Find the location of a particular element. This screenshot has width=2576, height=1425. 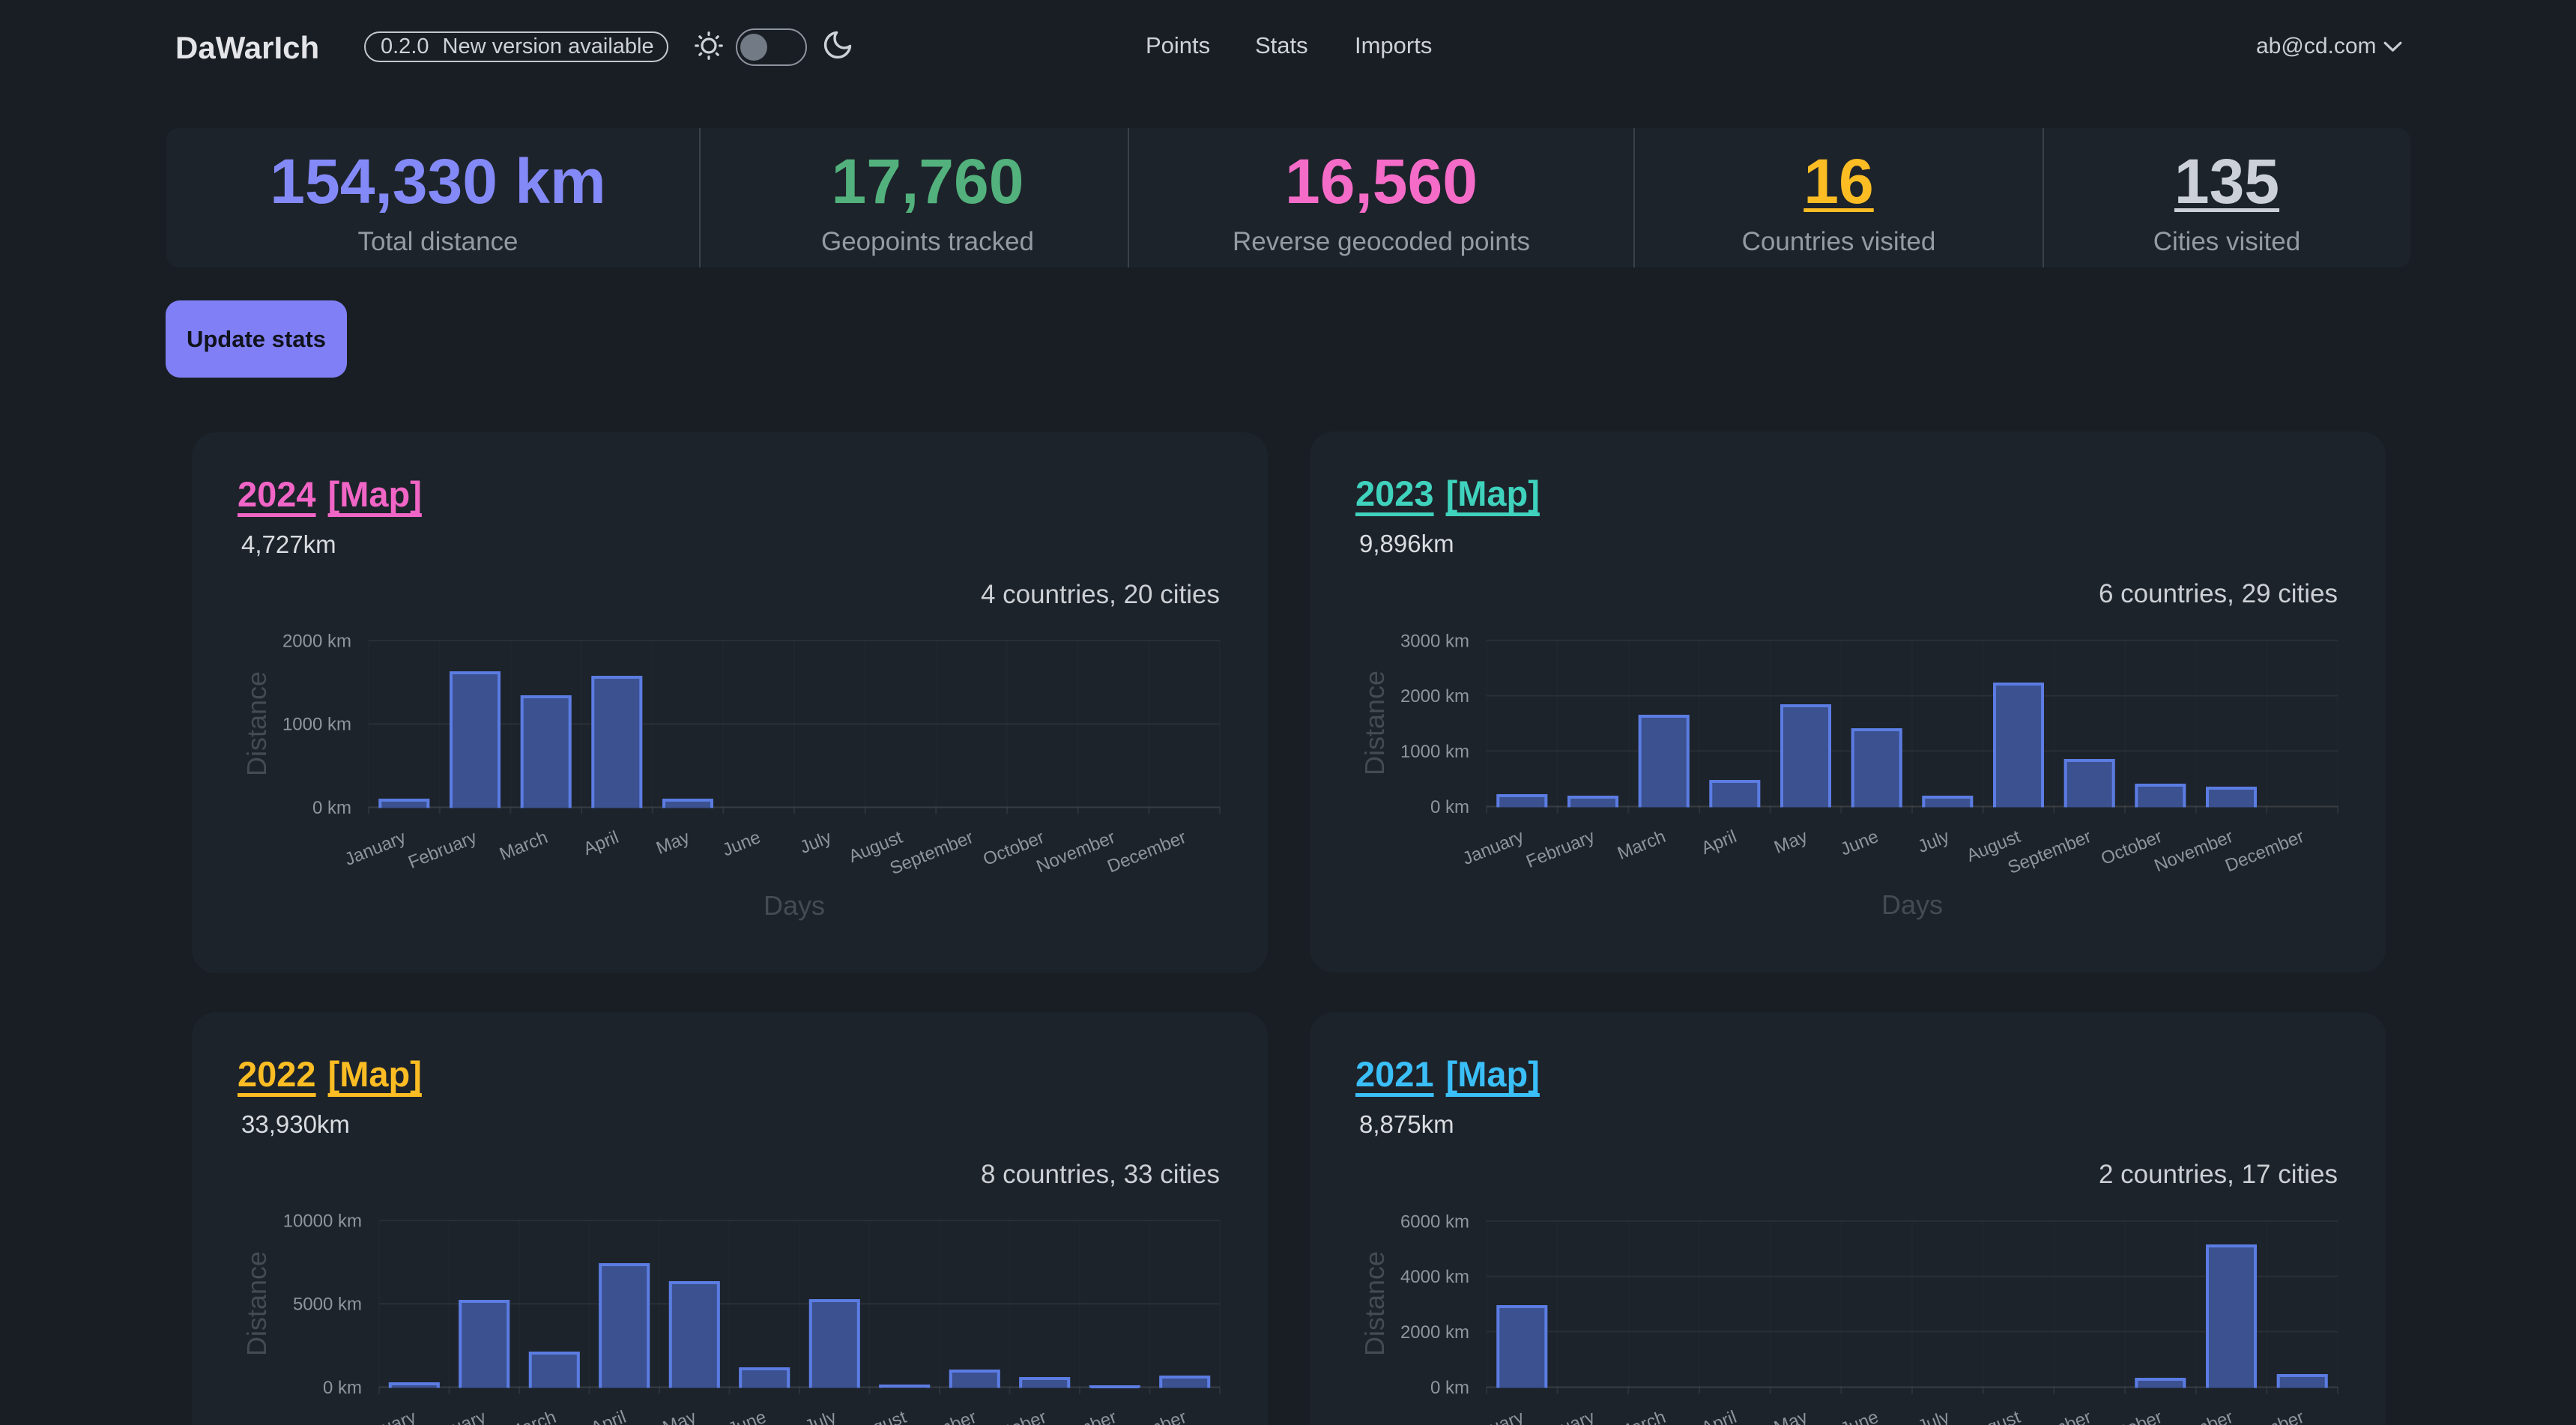

svg-text: 10000 km is located at coordinates (322, 1221).